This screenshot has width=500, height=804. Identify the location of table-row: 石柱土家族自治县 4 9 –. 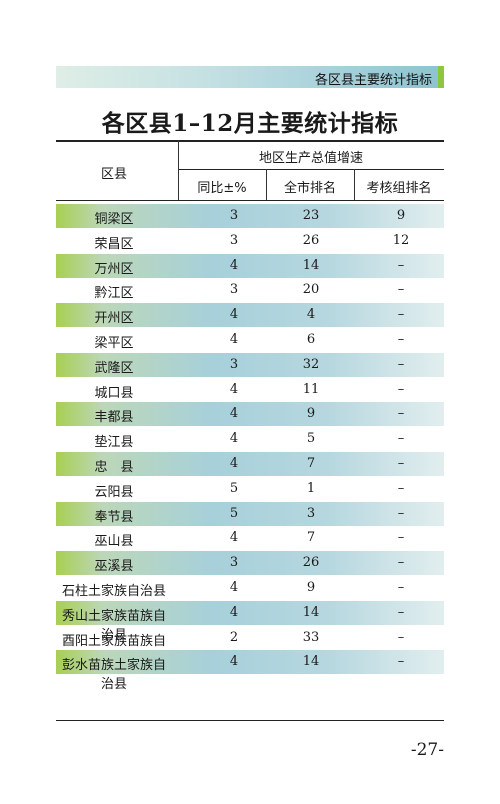
(250, 588).